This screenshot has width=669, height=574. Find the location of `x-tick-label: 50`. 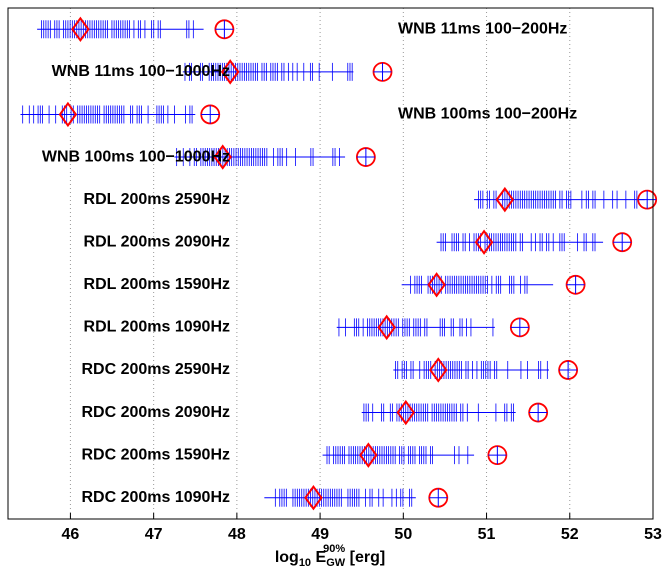

x-tick-label: 50 is located at coordinates (403, 534).